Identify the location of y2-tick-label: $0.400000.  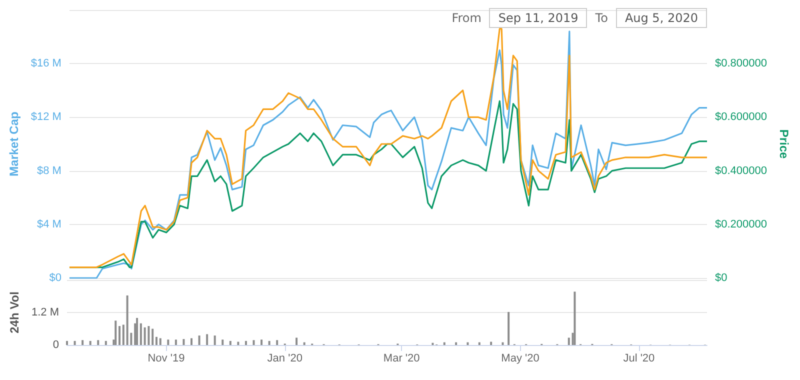
(741, 170).